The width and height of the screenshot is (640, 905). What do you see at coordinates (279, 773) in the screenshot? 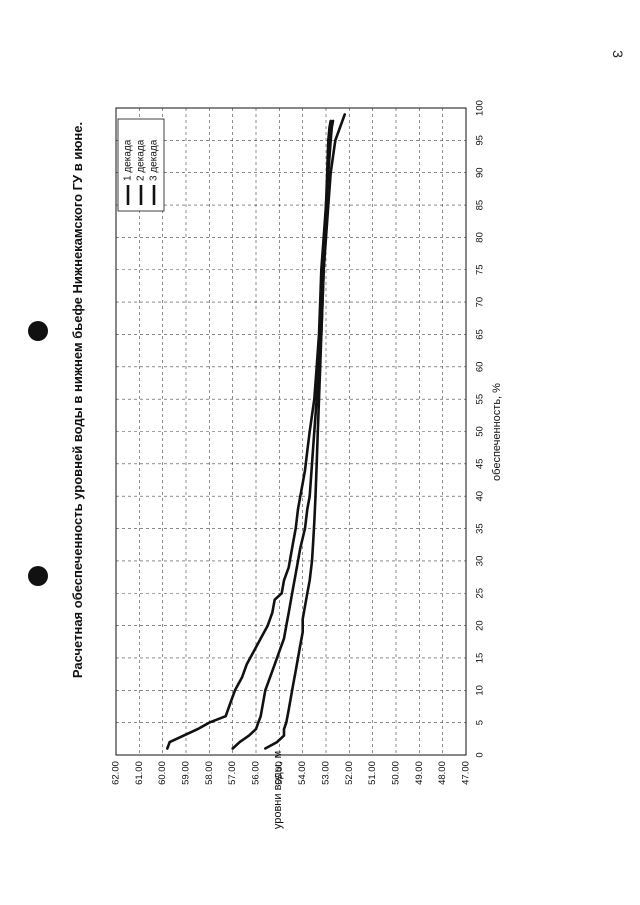
I see `y-tick-label: 55.00` at bounding box center [279, 773].